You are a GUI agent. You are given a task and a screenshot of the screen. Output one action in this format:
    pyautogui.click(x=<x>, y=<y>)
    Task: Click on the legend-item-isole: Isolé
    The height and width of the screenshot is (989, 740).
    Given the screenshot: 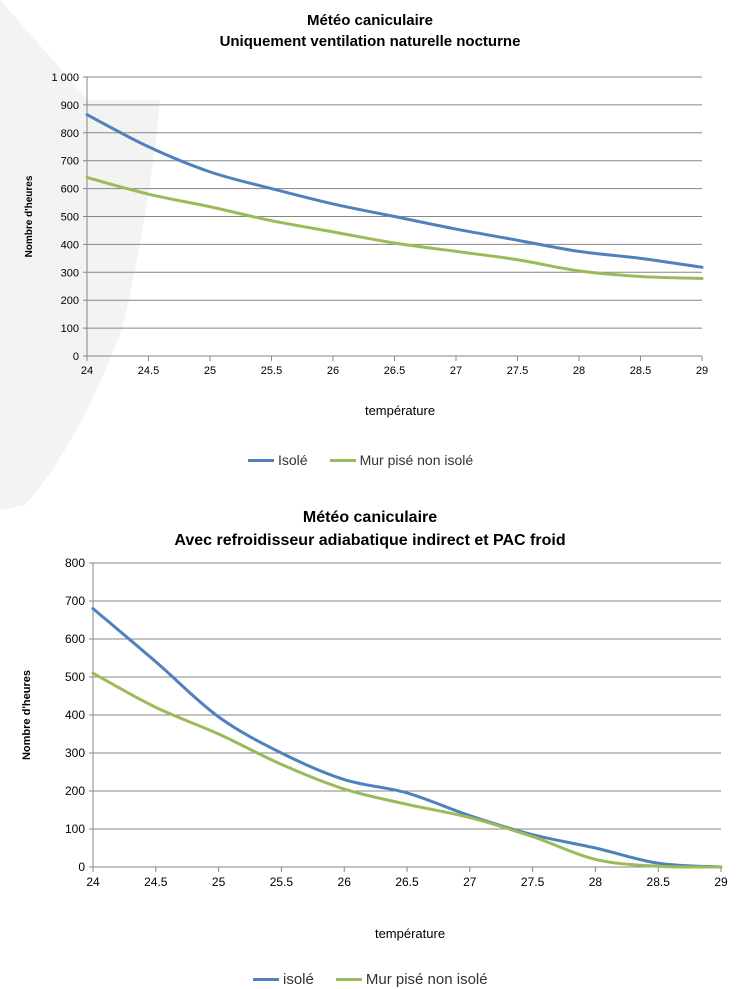 What is the action you would take?
    pyautogui.click(x=278, y=460)
    